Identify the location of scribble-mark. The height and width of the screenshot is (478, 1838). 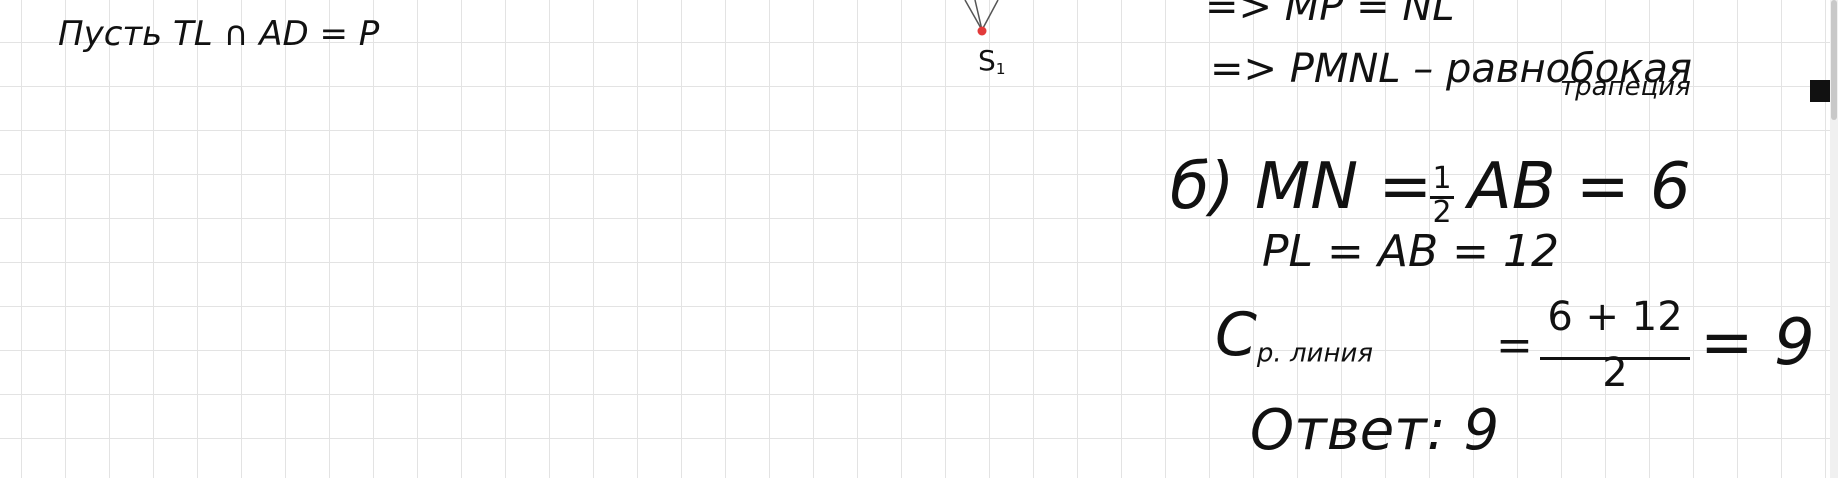
(1820, 91).